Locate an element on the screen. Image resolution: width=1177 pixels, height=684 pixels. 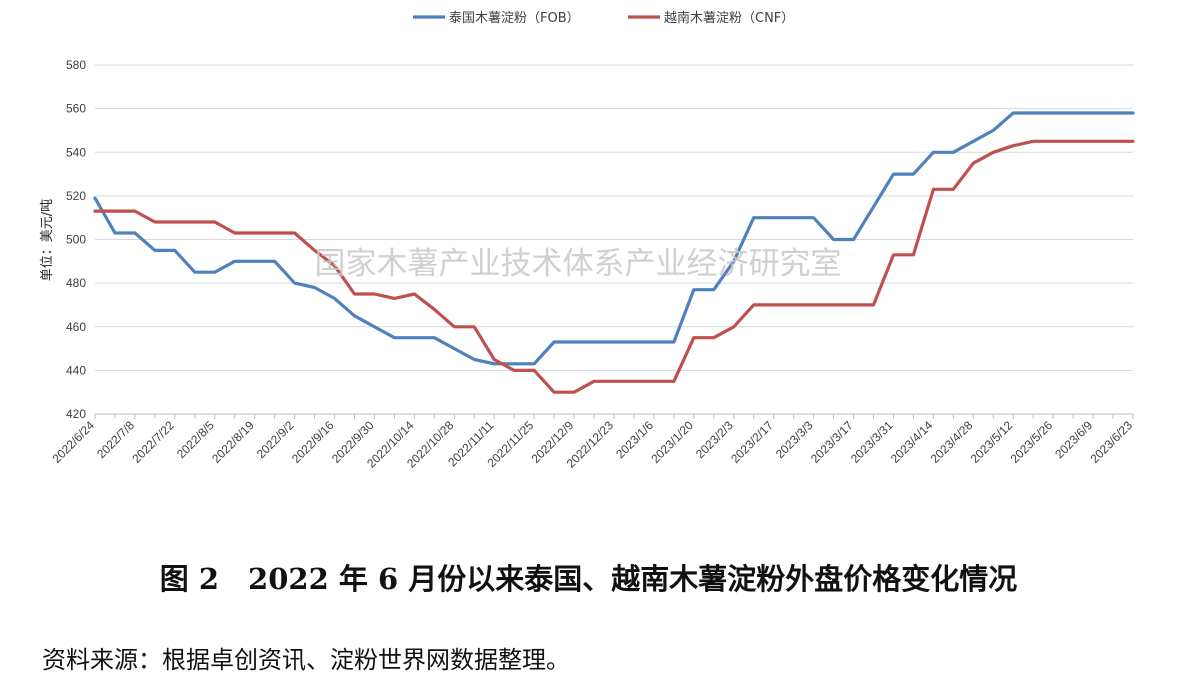
y-axis-label: 单位：美元/吨 is located at coordinates (47, 240).